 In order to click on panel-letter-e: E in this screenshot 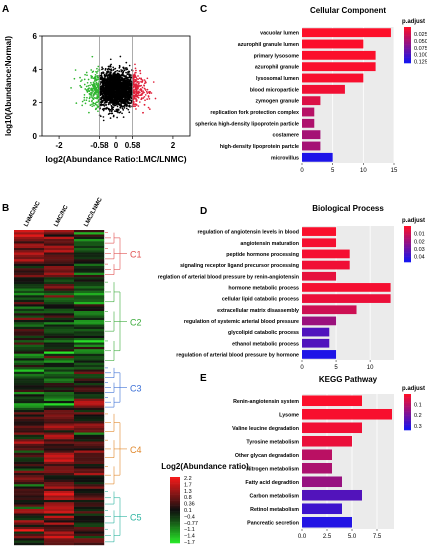, I will do `click(203, 378)`.